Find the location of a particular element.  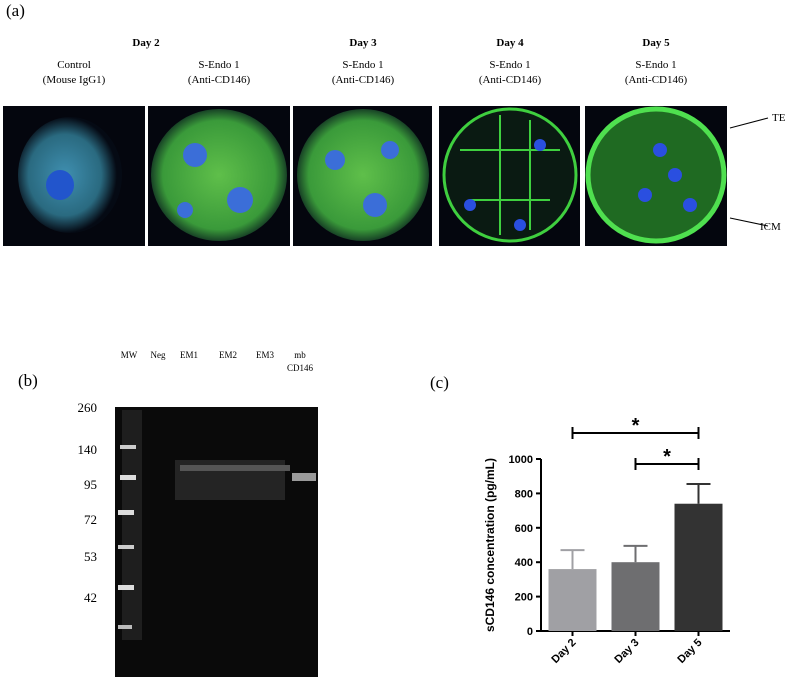

lane-label: Neg is located at coordinates (158, 355).